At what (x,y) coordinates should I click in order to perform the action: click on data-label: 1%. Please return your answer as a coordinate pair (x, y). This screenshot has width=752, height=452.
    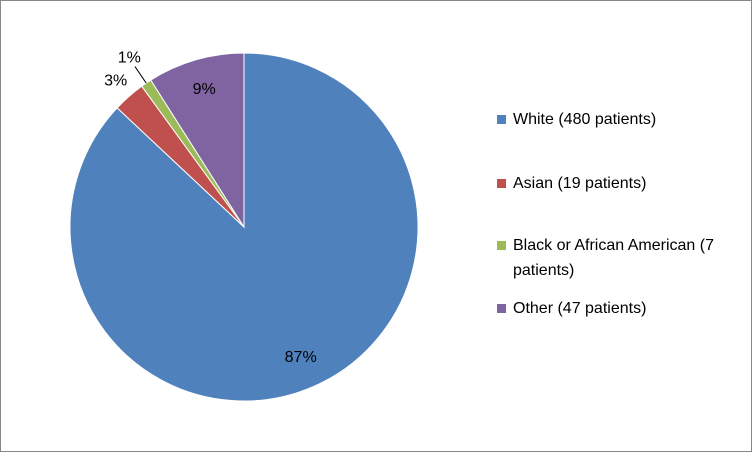
    Looking at the image, I should click on (129, 57).